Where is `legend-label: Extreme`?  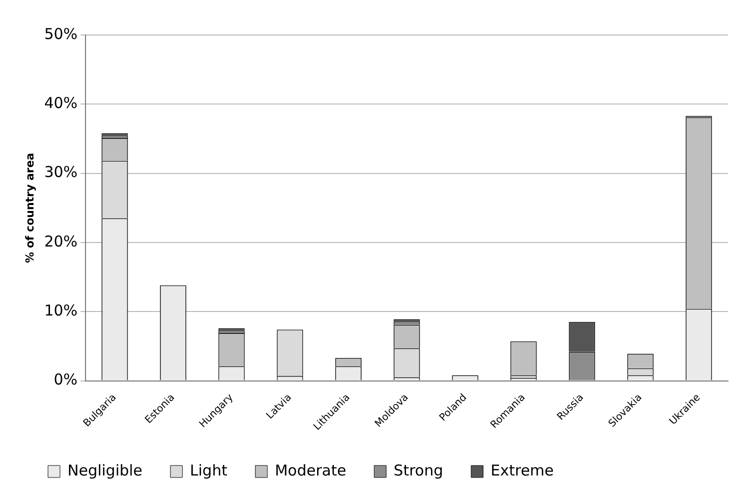
legend-label: Extreme is located at coordinates (522, 470).